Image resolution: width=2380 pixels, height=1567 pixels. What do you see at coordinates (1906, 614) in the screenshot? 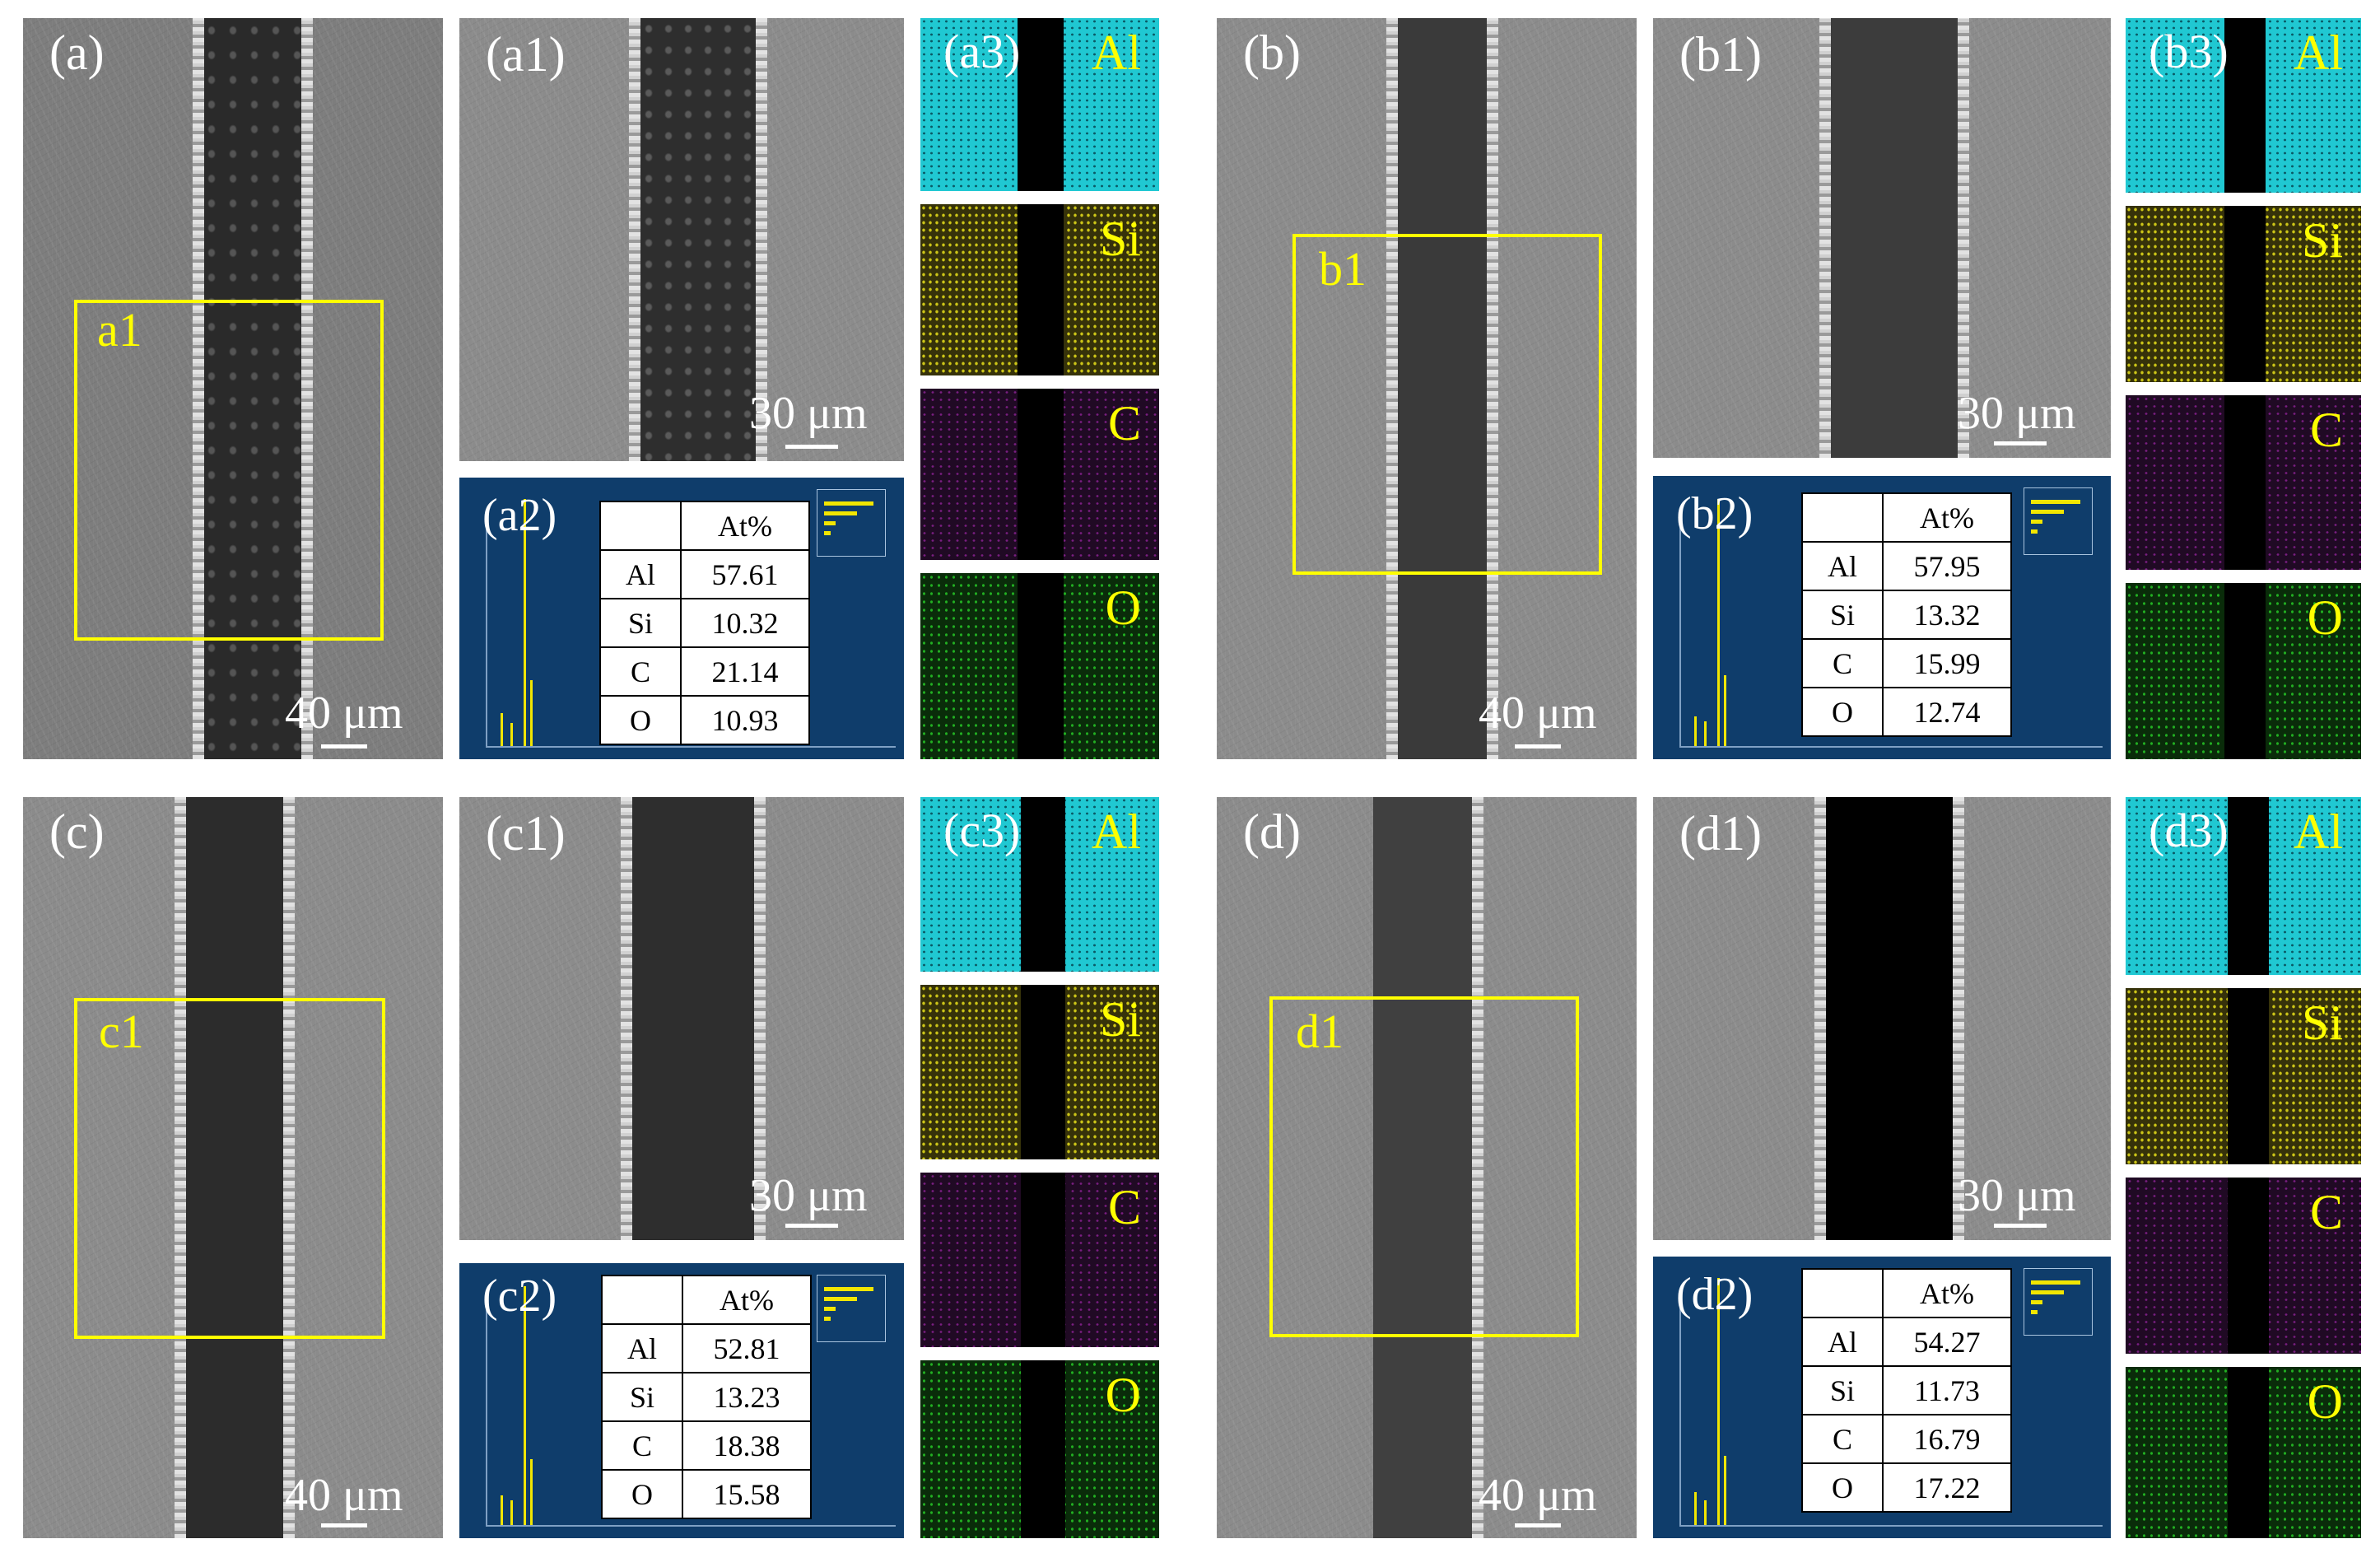
I see `composition-table: At% Al 57.95 Si 13.32 C 15.99 O 12.74` at bounding box center [1906, 614].